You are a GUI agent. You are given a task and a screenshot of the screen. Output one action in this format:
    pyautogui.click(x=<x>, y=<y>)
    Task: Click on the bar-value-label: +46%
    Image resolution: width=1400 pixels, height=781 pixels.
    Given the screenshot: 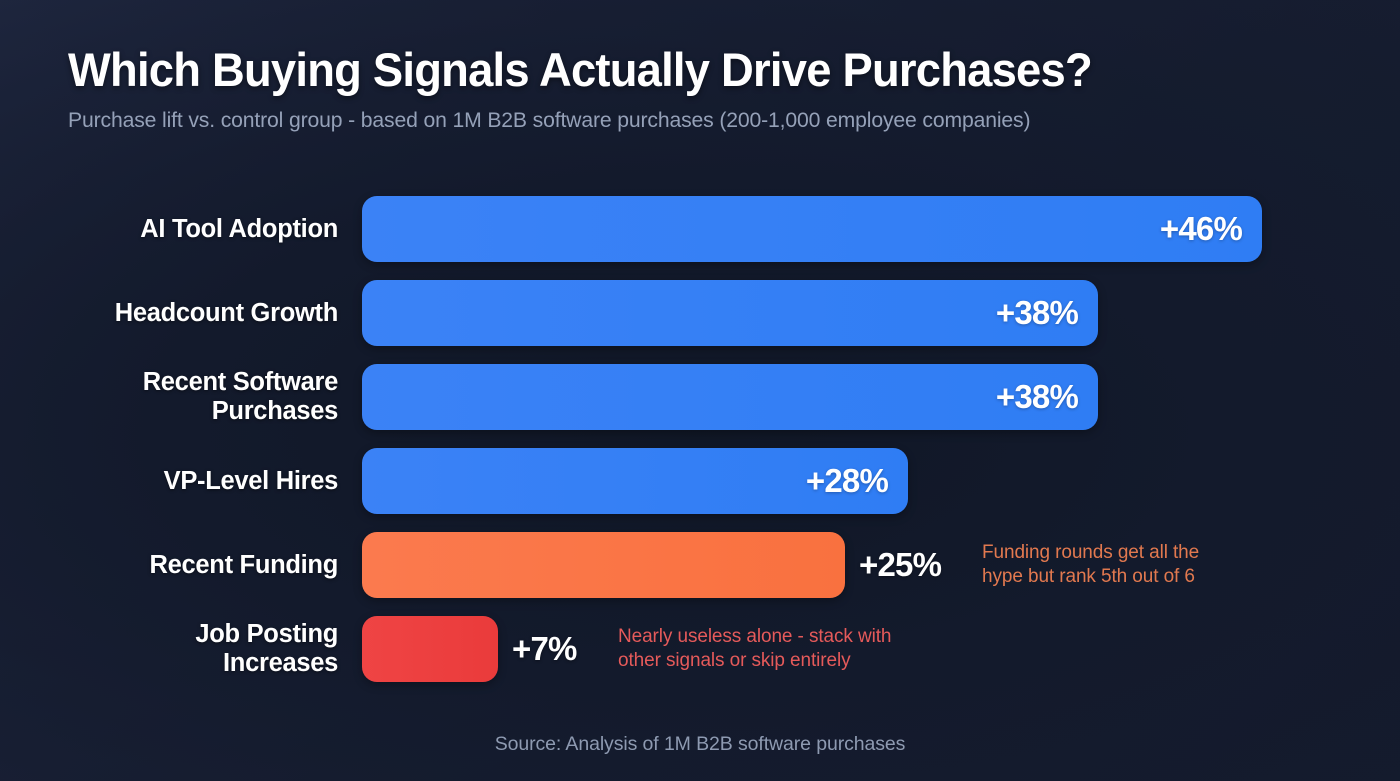 What is the action you would take?
    pyautogui.click(x=1201, y=228)
    